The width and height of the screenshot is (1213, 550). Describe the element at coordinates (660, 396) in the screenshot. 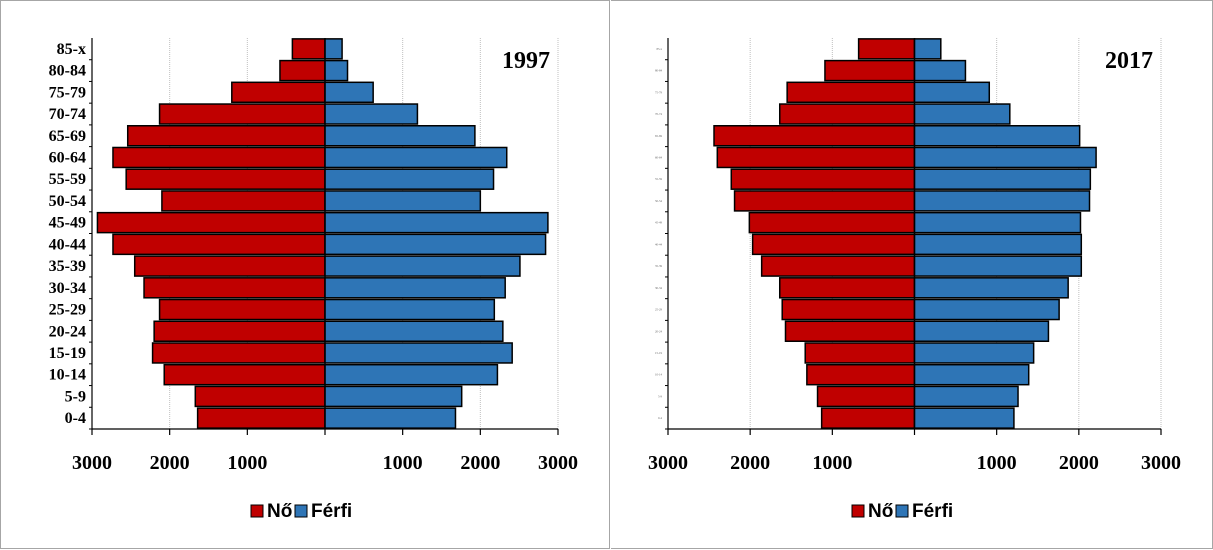

I see `y-tick-label: 5-9` at that location.